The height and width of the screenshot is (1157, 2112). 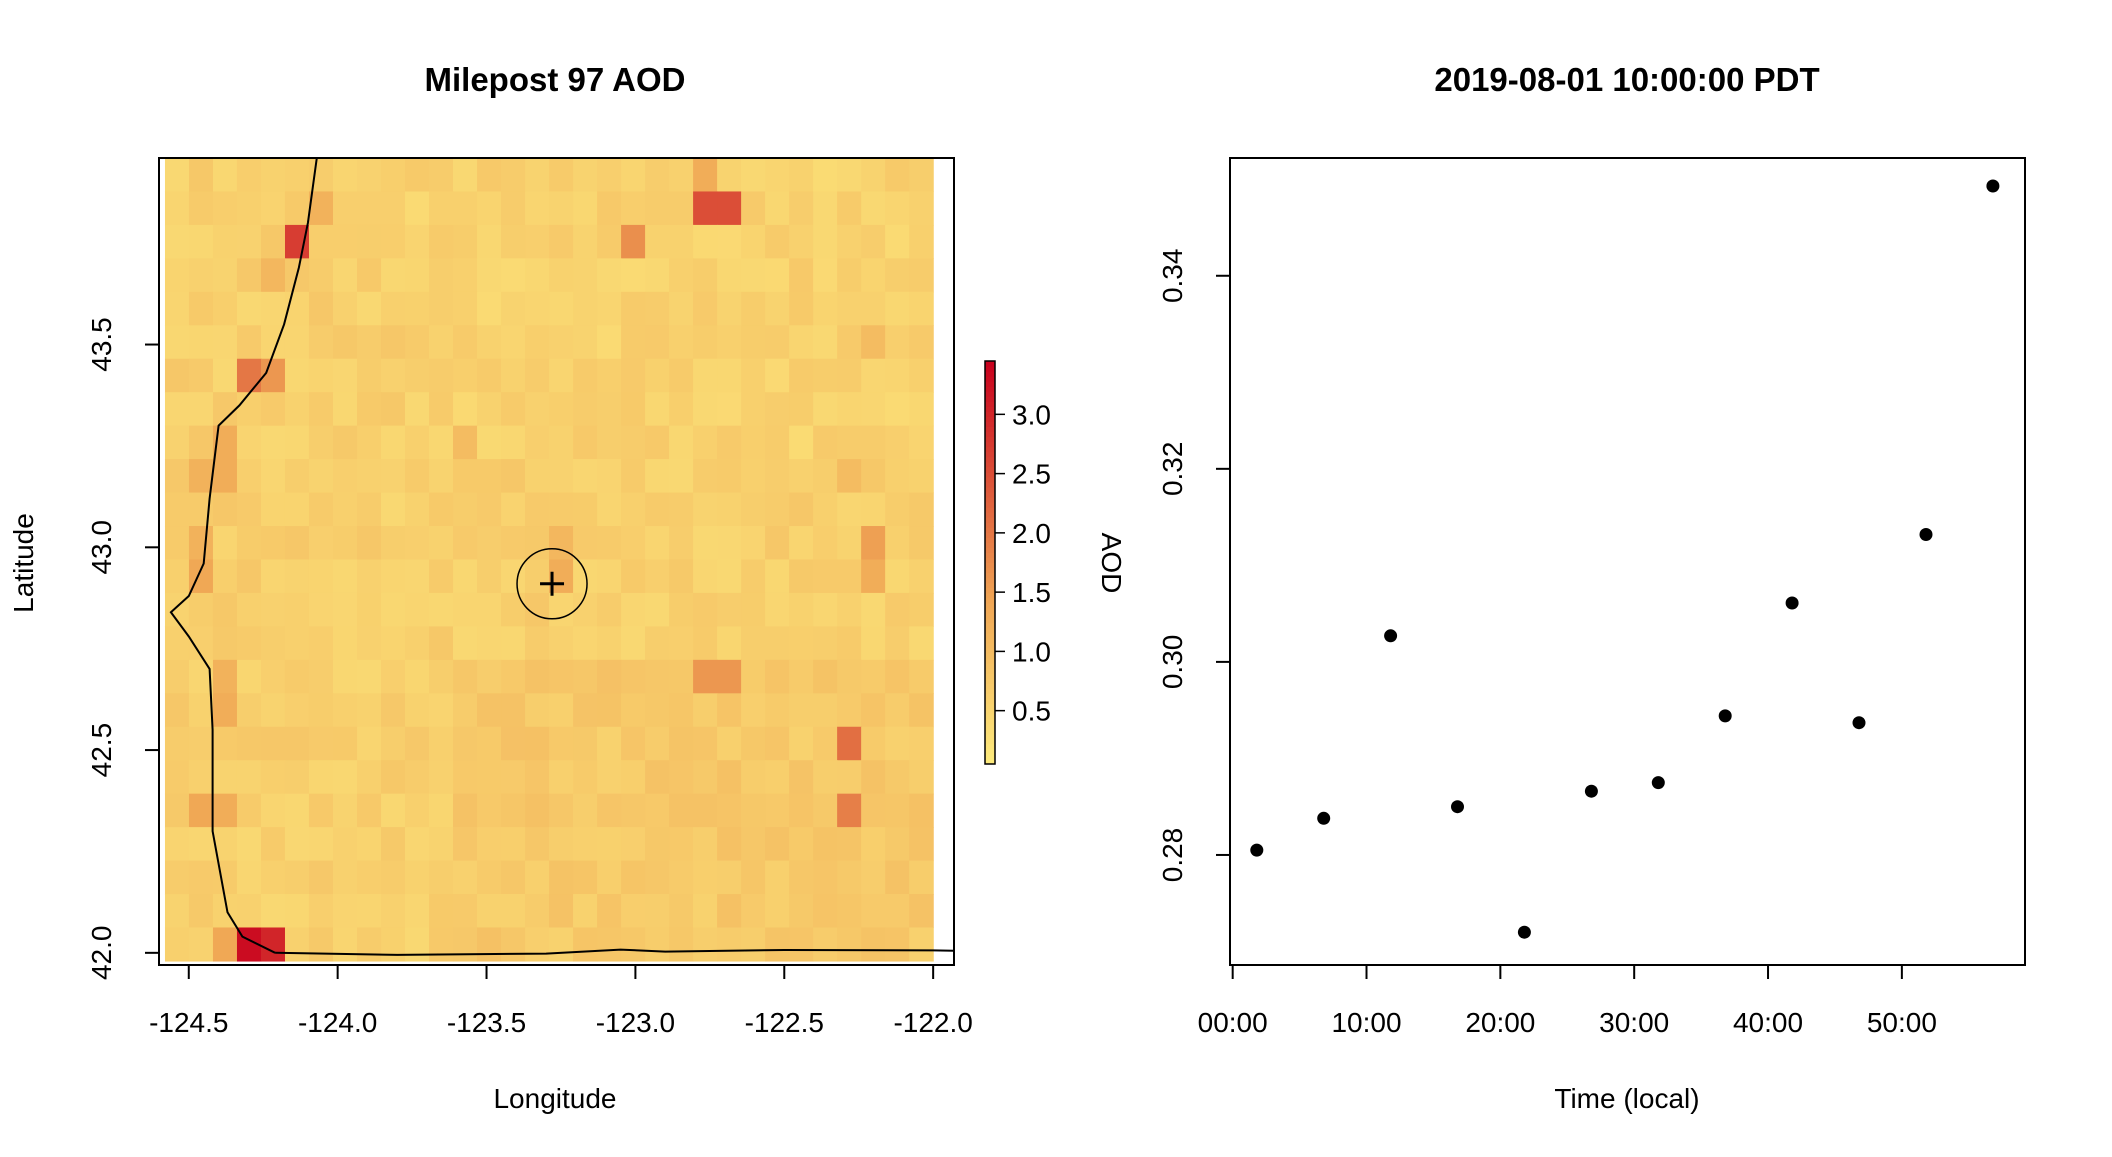 What do you see at coordinates (1634, 1022) in the screenshot?
I see `timeseries-x-tick-label: 30:00` at bounding box center [1634, 1022].